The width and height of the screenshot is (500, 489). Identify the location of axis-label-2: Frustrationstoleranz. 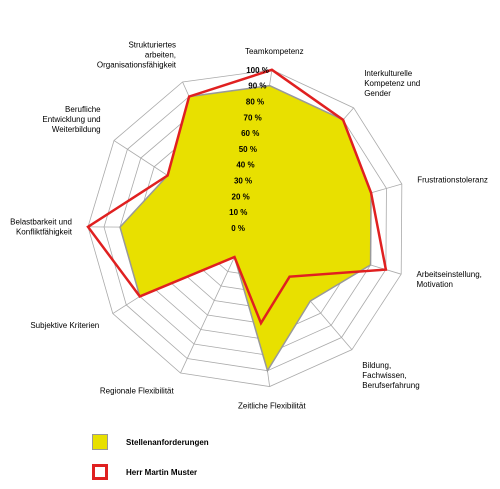
(452, 180).